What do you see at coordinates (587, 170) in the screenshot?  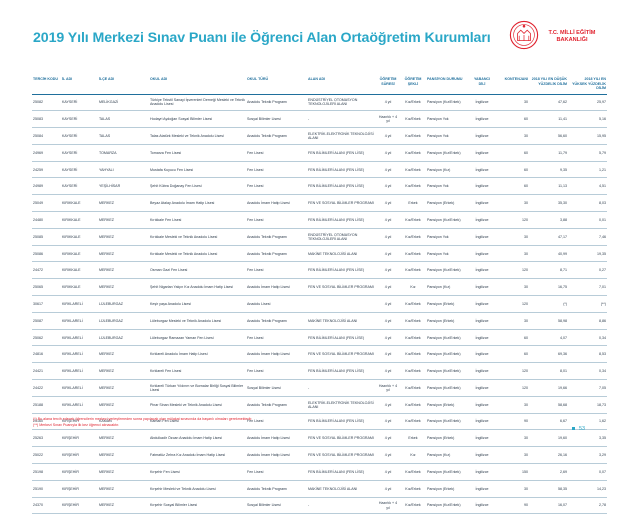 I see `table-cell: 1,21` at bounding box center [587, 170].